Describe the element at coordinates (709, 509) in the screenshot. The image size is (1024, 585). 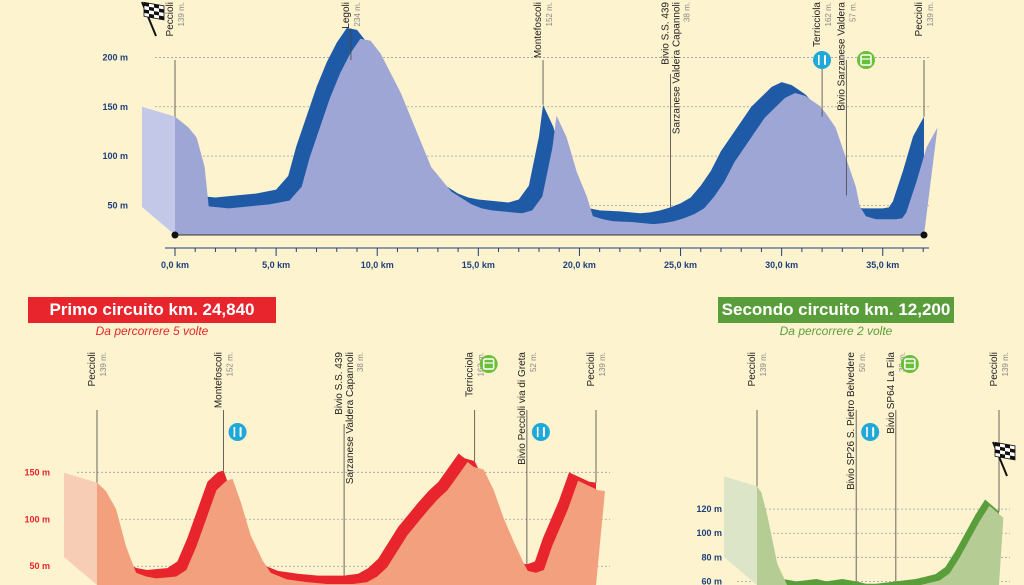
I see `y-tick-label: 120 m` at that location.